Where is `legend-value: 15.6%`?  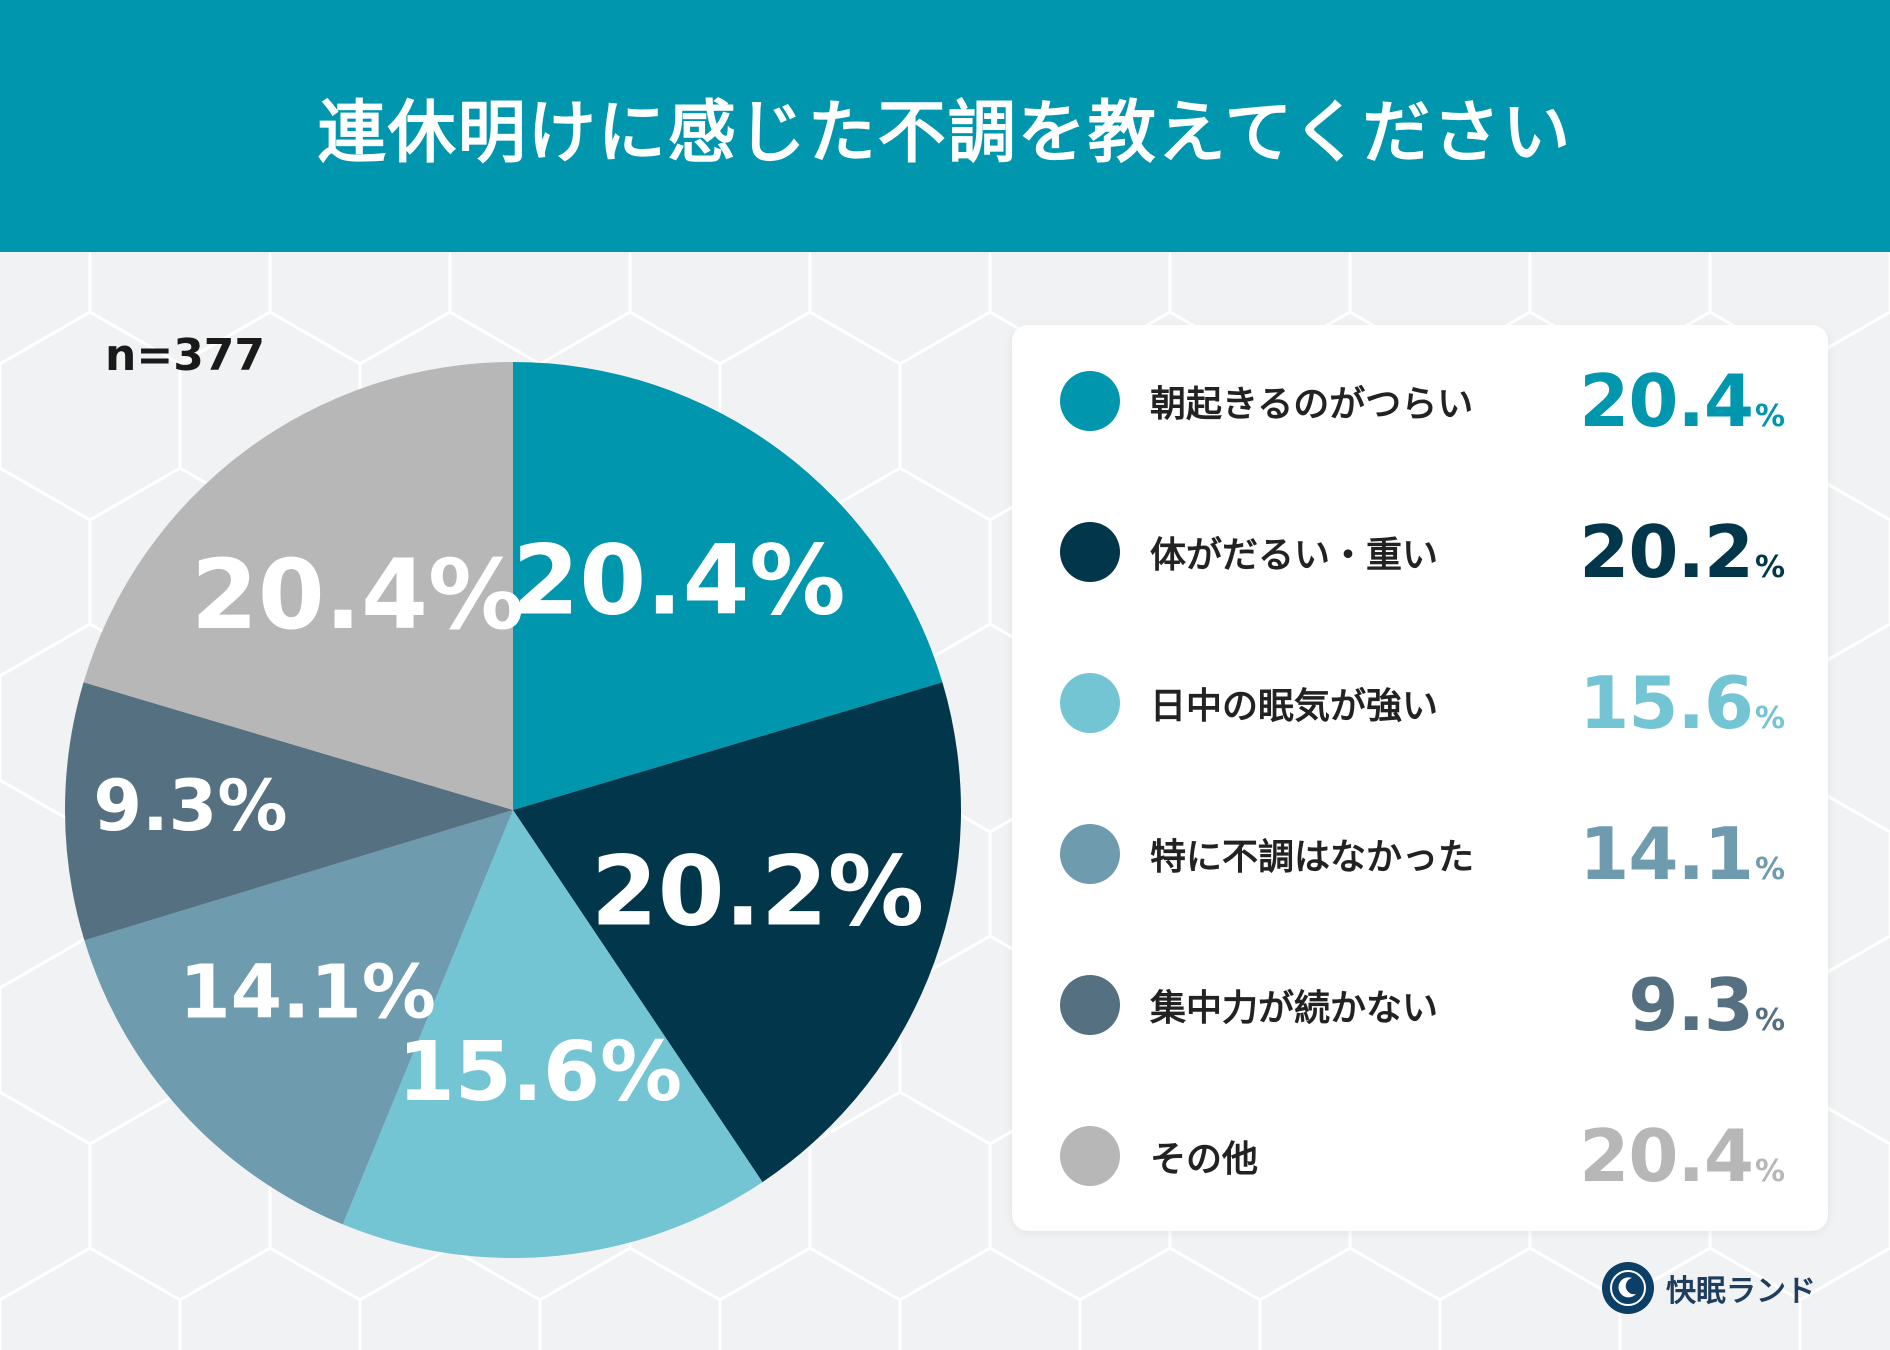 legend-value: 15.6% is located at coordinates (1682, 703).